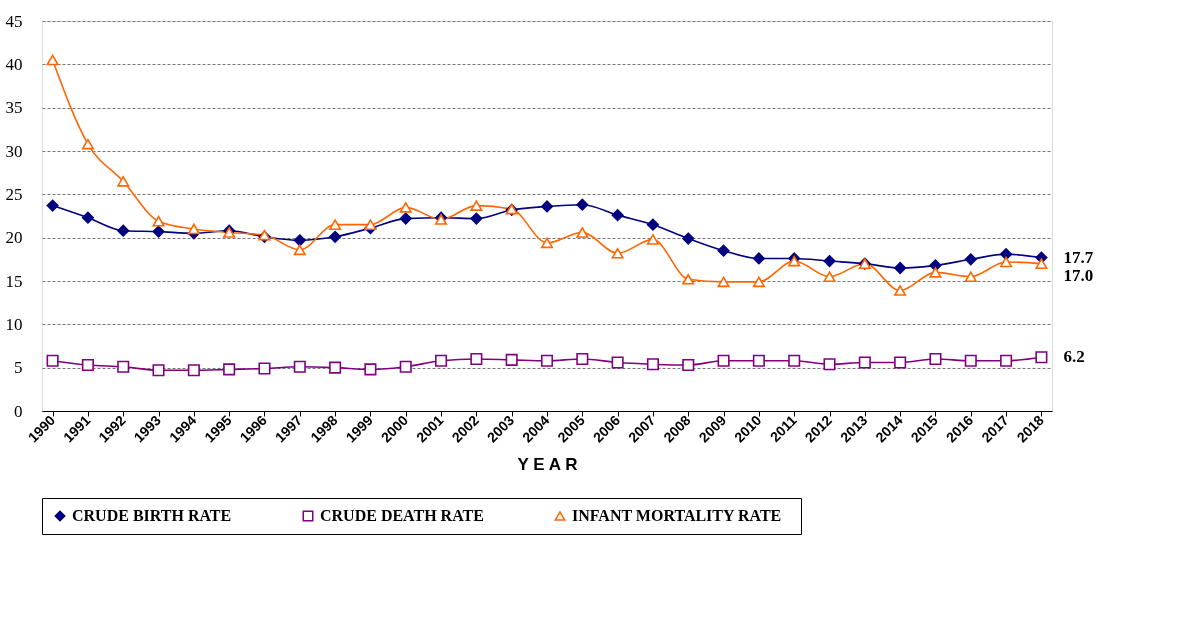 The height and width of the screenshot is (618, 1197). Describe the element at coordinates (14, 21) in the screenshot. I see `y-tick-label: 45` at that location.